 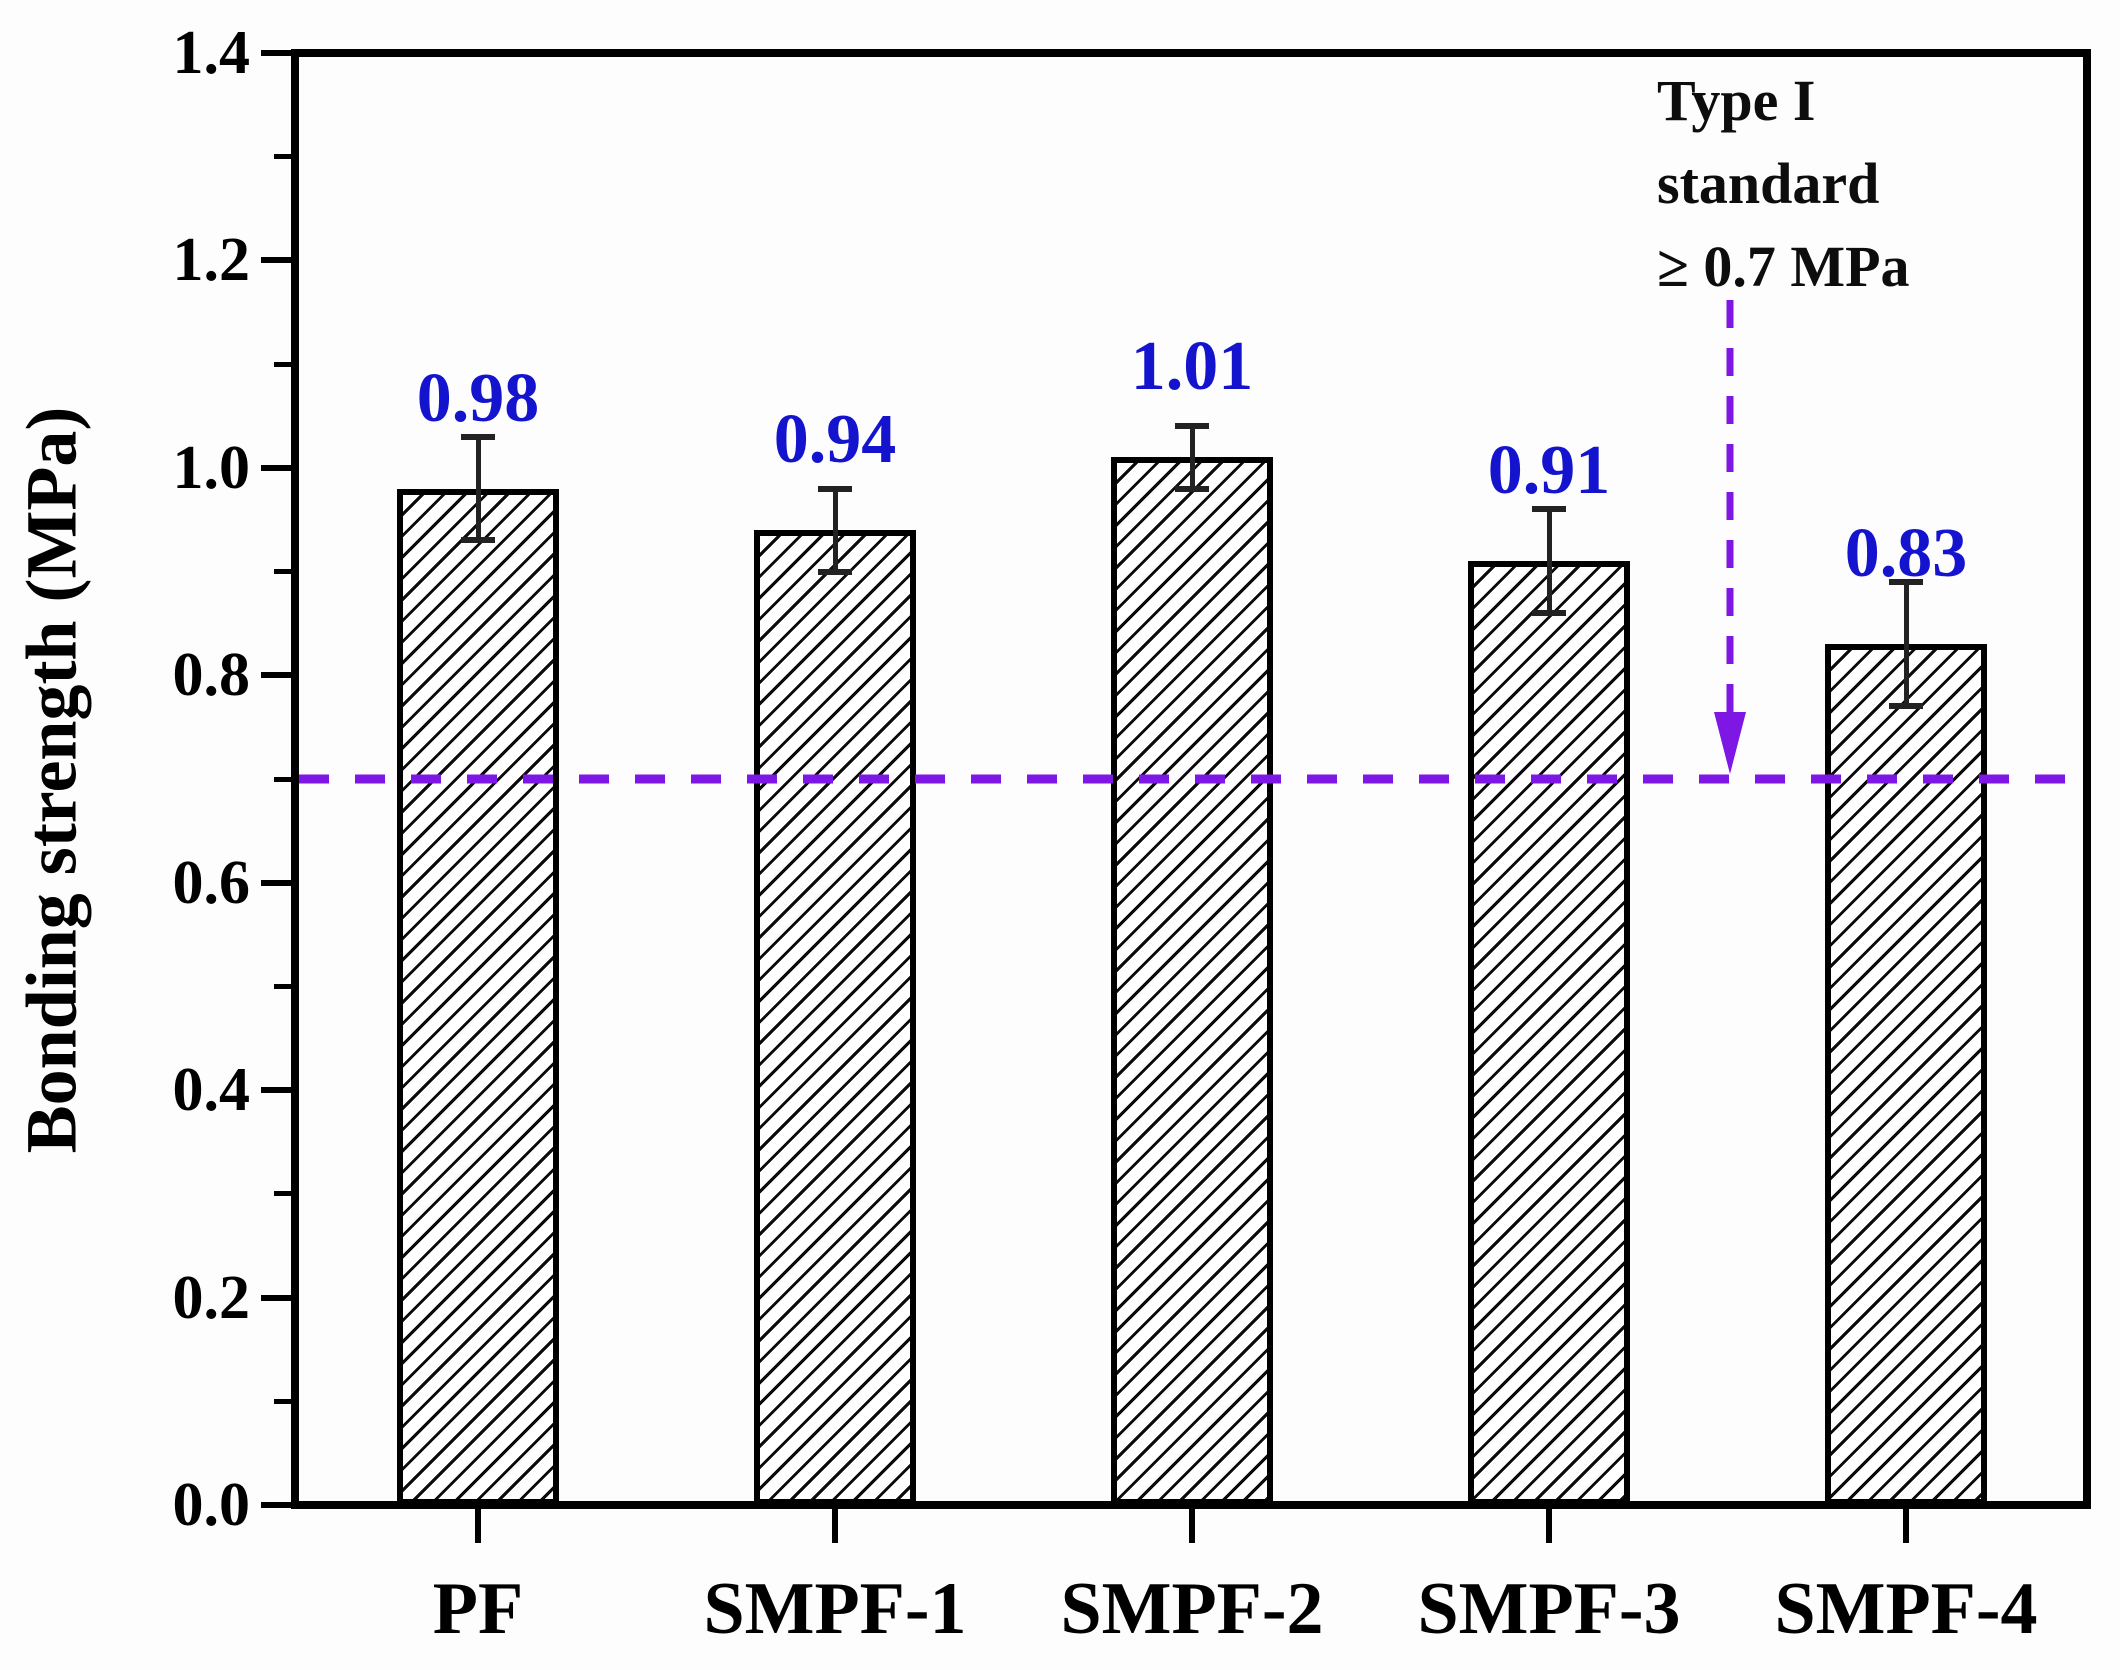 I want to click on reference-annotation-line: Type I, so click(x=1736, y=100).